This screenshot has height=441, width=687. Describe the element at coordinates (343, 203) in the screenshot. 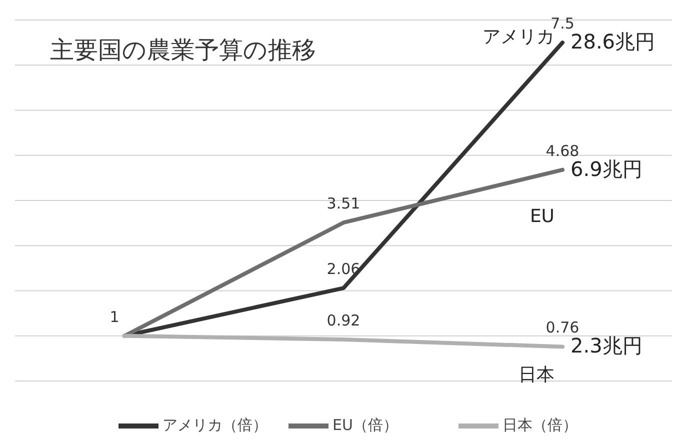

I see `data-label: 3.51` at that location.